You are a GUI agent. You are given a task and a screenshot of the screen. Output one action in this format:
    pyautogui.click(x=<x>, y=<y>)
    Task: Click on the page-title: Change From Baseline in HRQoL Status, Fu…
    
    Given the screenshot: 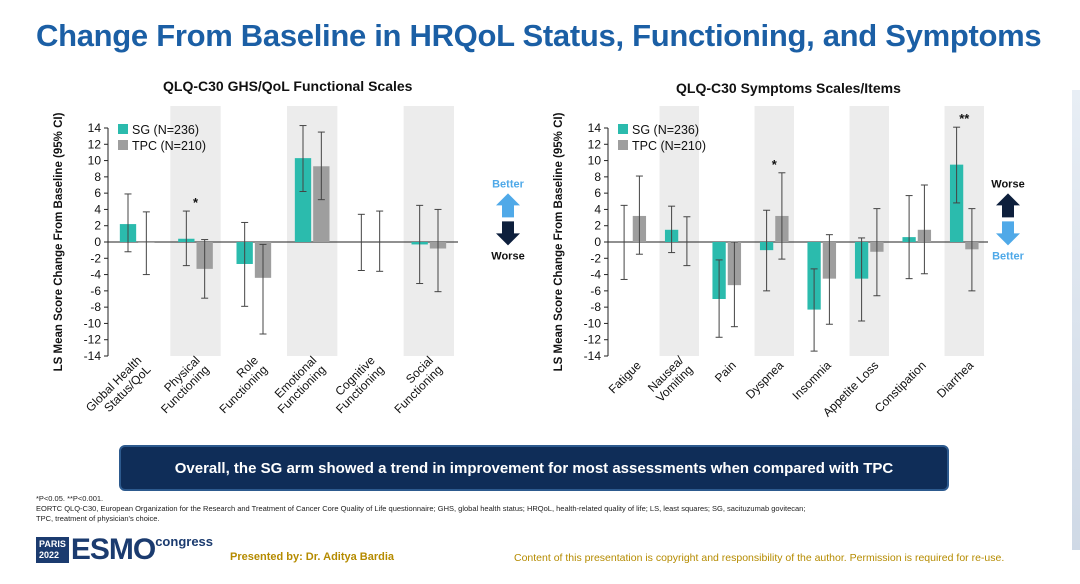 What is the action you would take?
    pyautogui.click(x=539, y=35)
    